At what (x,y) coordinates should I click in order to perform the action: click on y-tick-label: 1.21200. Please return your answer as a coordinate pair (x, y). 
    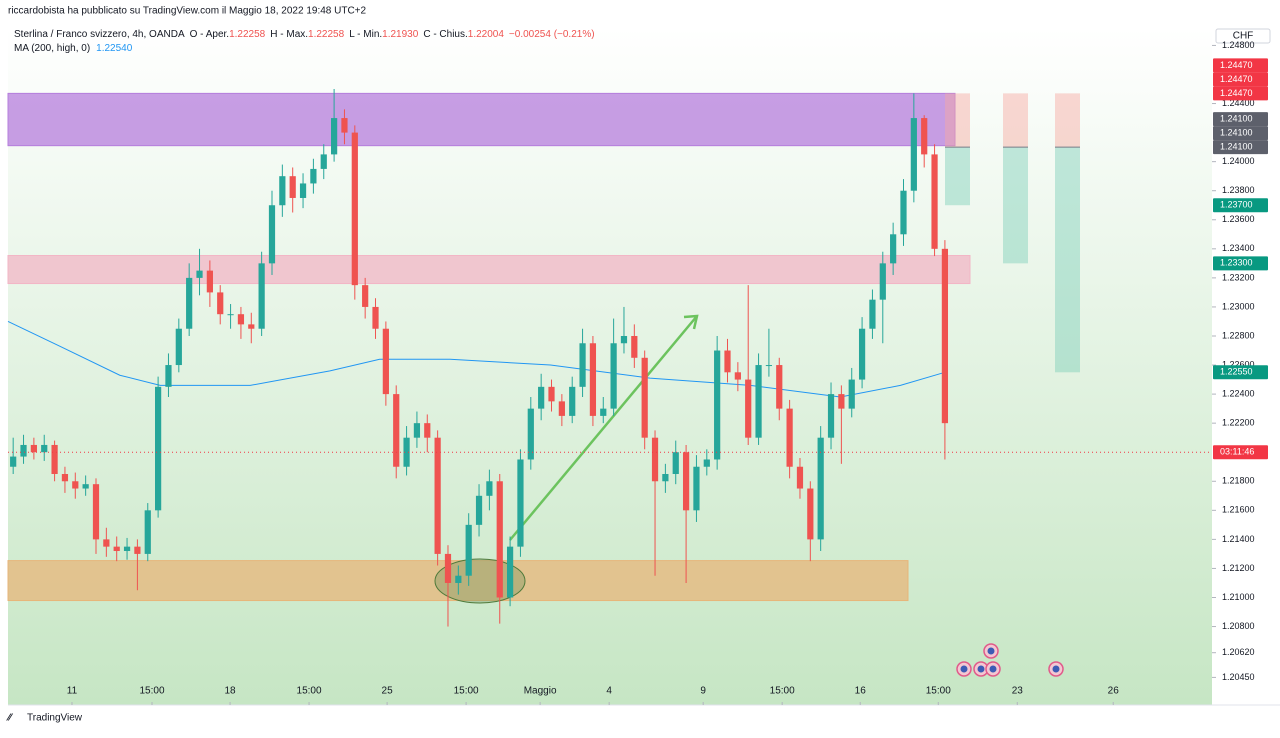
    Looking at the image, I should click on (1238, 568).